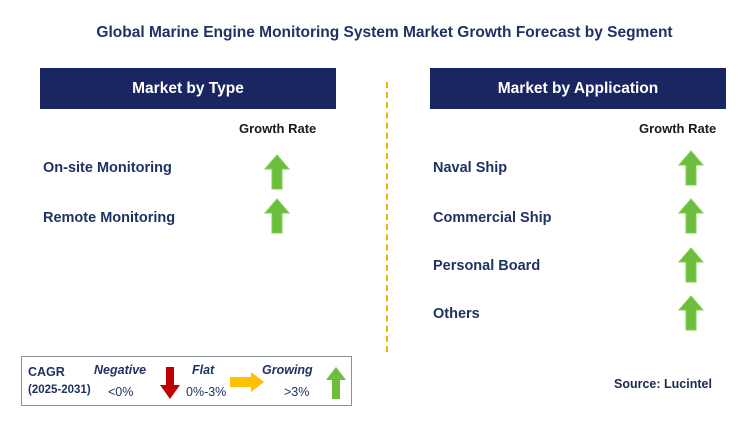  What do you see at coordinates (188, 88) in the screenshot?
I see `type-panel-header: Market by Type` at bounding box center [188, 88].